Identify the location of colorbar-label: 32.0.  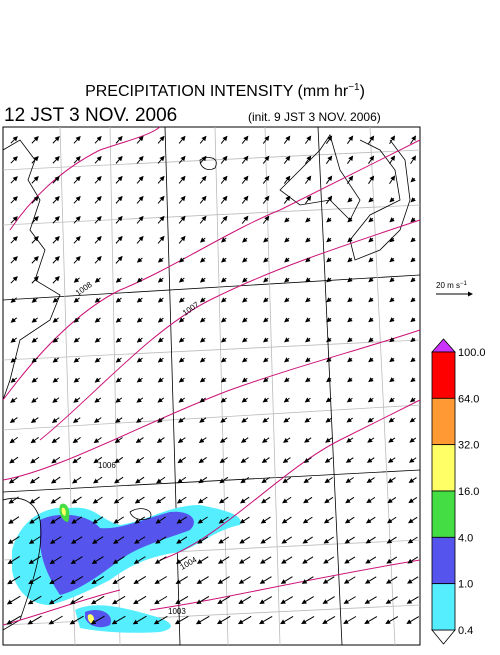
(468, 446).